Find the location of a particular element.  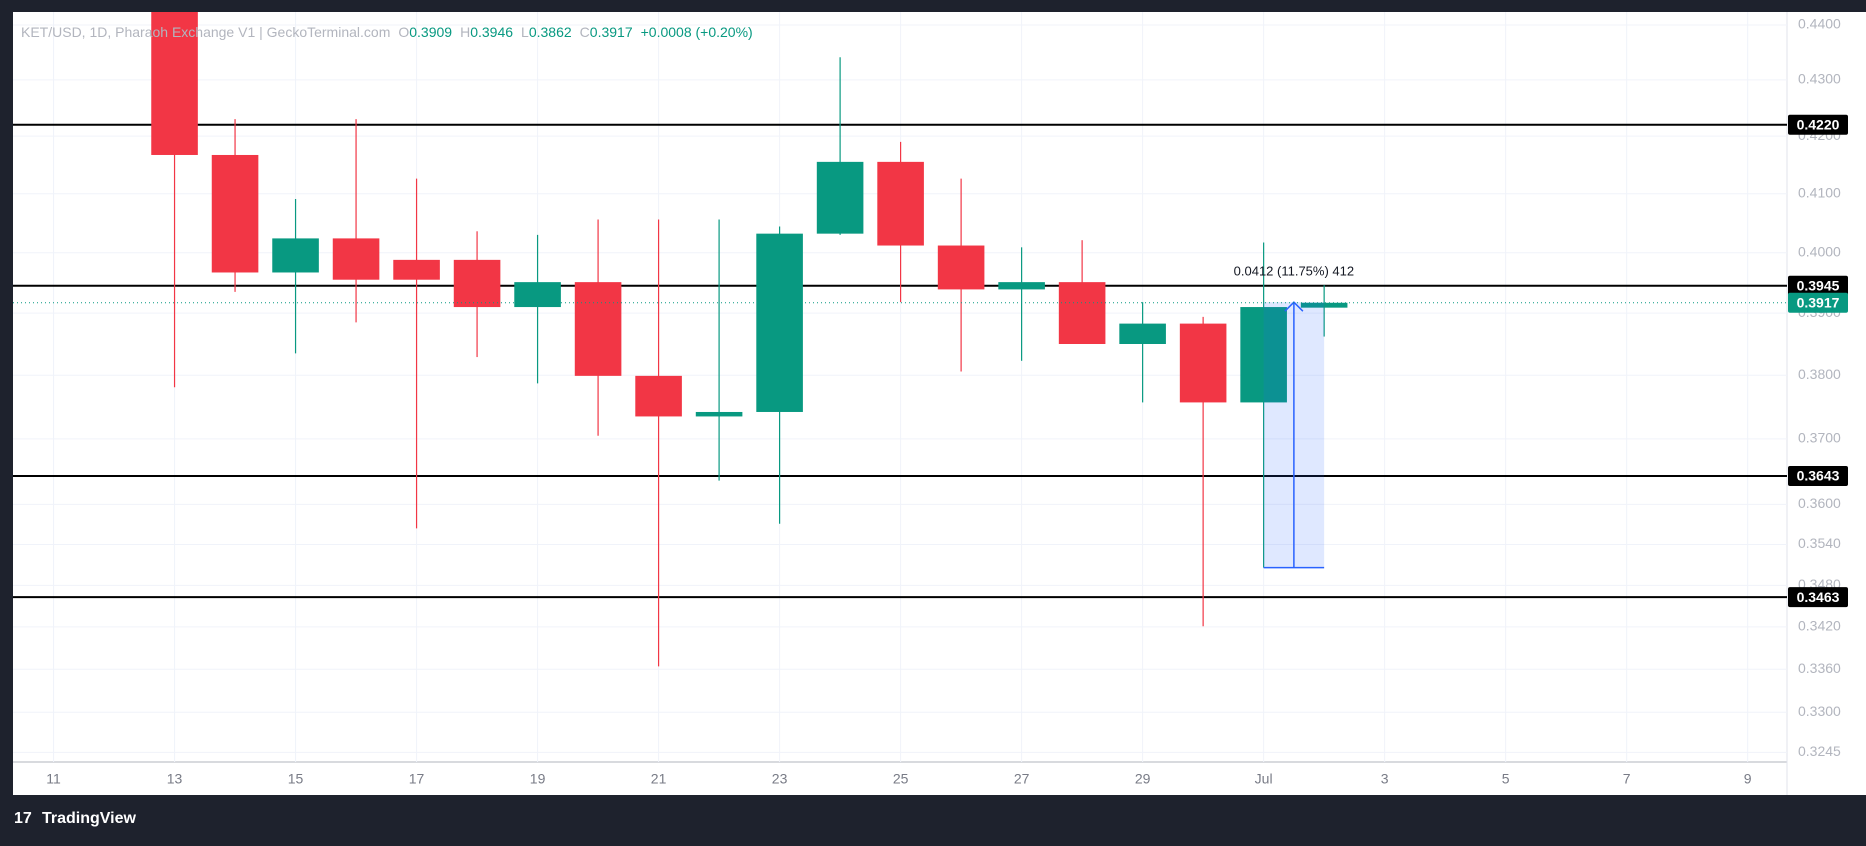

level-label: 0.3643 is located at coordinates (1818, 476).